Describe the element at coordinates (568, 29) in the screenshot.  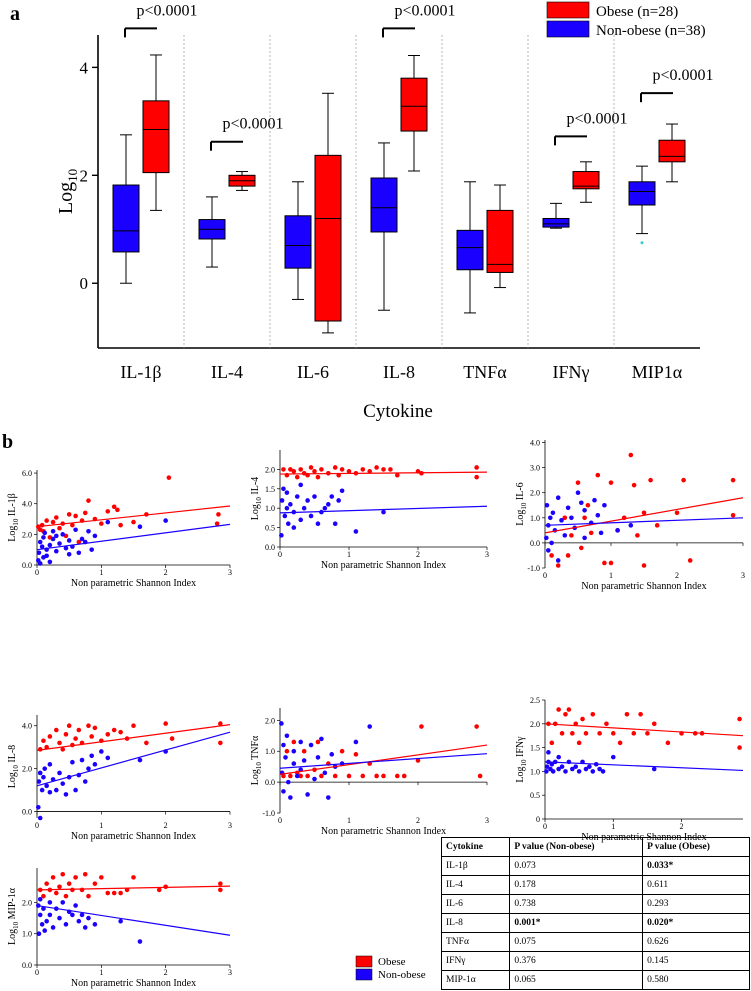
I see `legend-non-obese-swatch` at that location.